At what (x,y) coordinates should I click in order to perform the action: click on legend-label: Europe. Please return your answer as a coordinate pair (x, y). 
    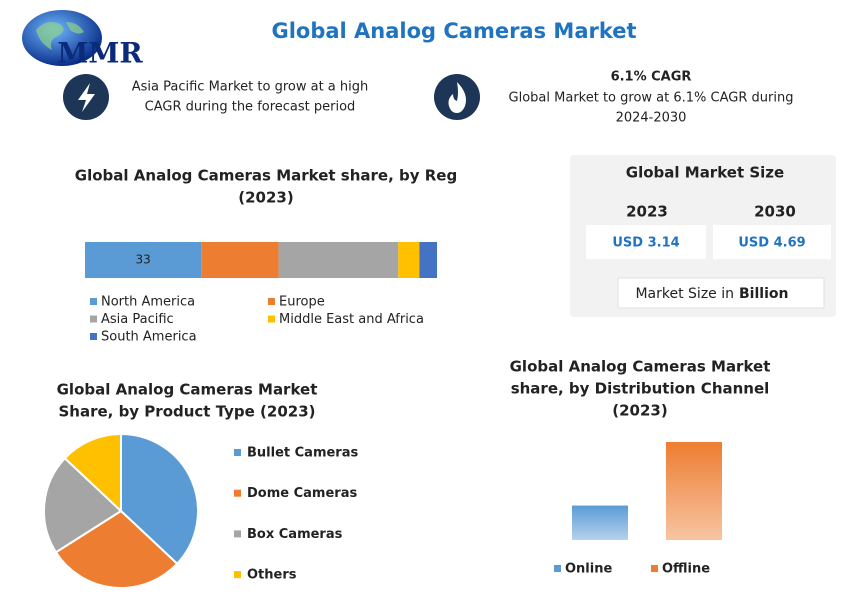
    Looking at the image, I should click on (302, 302).